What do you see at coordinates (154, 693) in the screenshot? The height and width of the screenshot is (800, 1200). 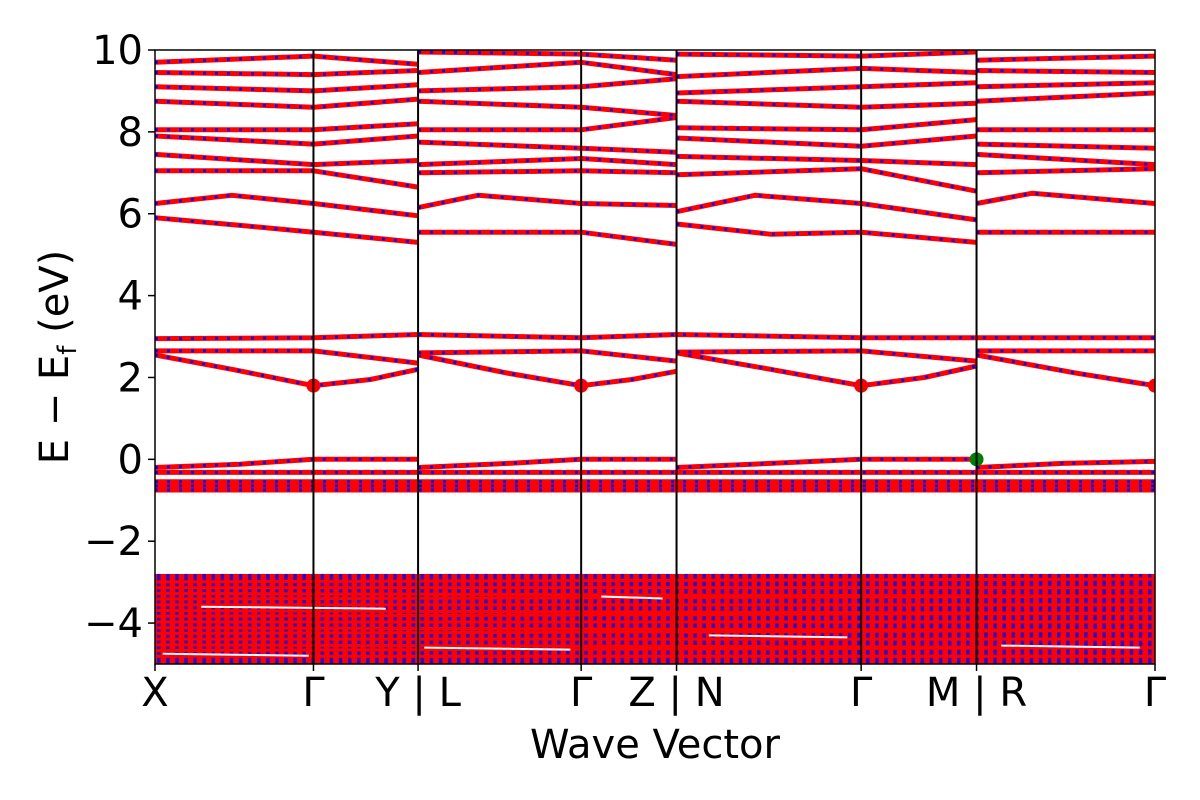 I see `x-tick-label: X` at bounding box center [154, 693].